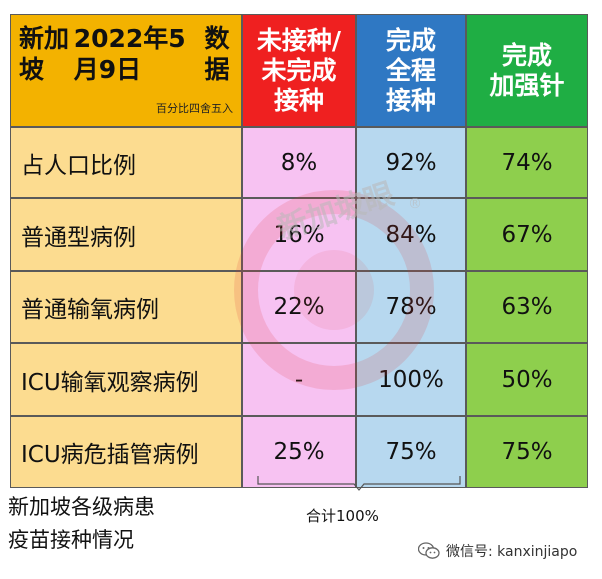 Image resolution: width=602 pixels, height=579 pixels. What do you see at coordinates (126, 307) in the screenshot?
I see `row-label: 普通输氧病例` at bounding box center [126, 307].